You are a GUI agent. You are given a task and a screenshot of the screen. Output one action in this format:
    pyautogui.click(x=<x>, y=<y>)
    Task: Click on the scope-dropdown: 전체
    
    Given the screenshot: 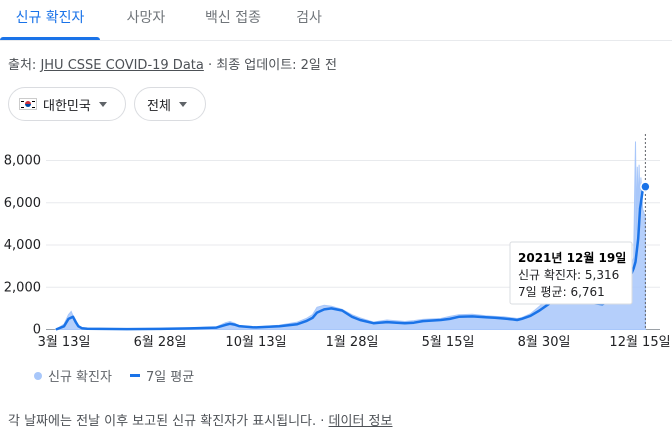 What is the action you would take?
    pyautogui.click(x=170, y=104)
    